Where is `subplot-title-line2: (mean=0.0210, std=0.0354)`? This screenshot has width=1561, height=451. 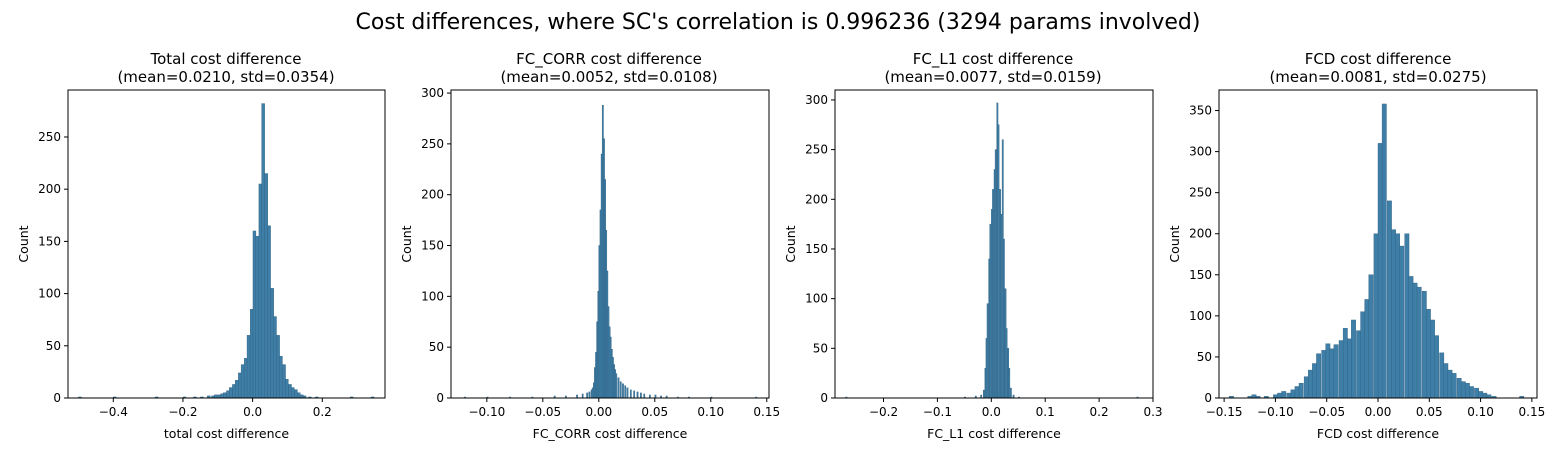 subplot-title-line2: (mean=0.0210, std=0.0354) is located at coordinates (225, 77).